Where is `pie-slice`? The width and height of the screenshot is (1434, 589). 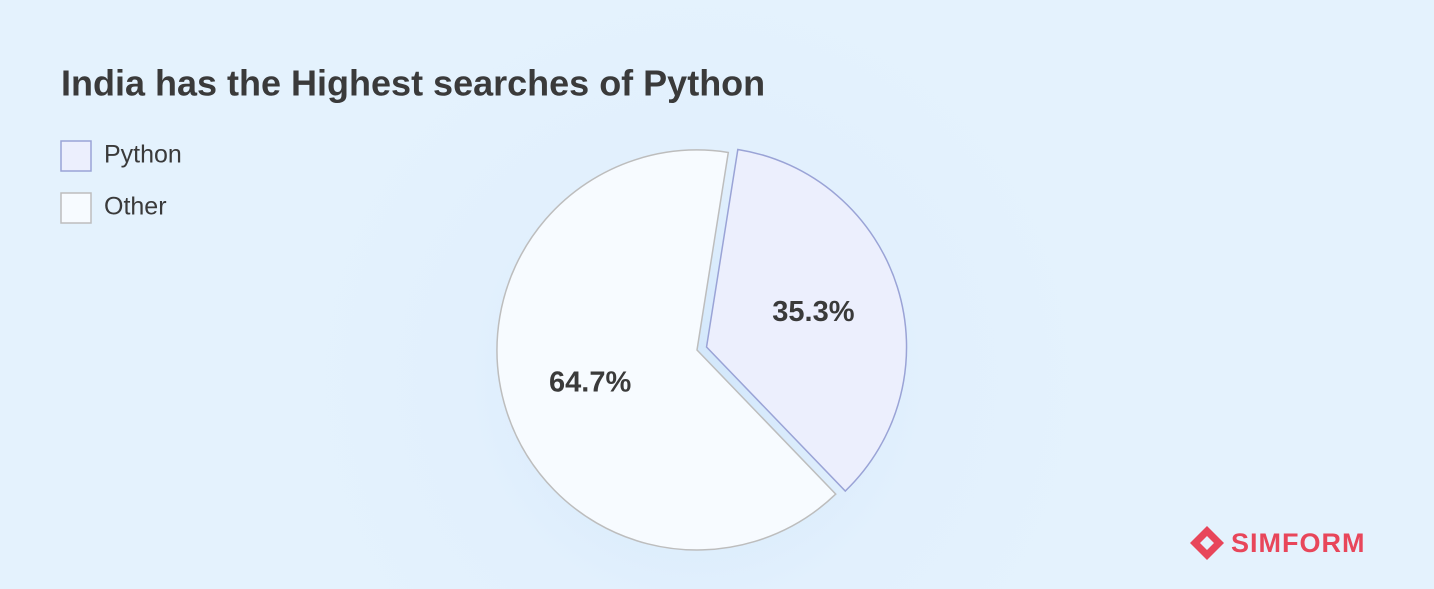
pie-slice is located at coordinates (806, 320).